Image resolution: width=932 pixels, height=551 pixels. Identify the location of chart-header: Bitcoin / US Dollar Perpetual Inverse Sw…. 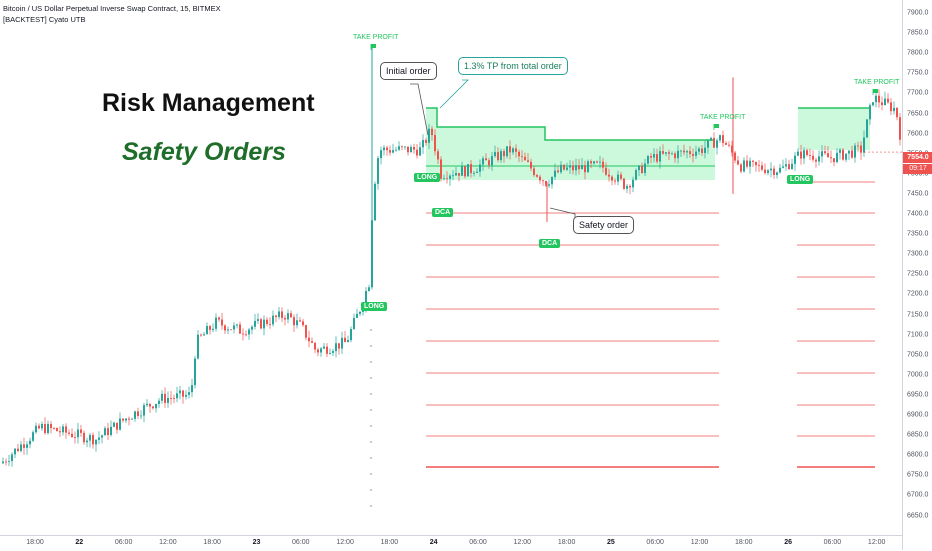
(112, 14).